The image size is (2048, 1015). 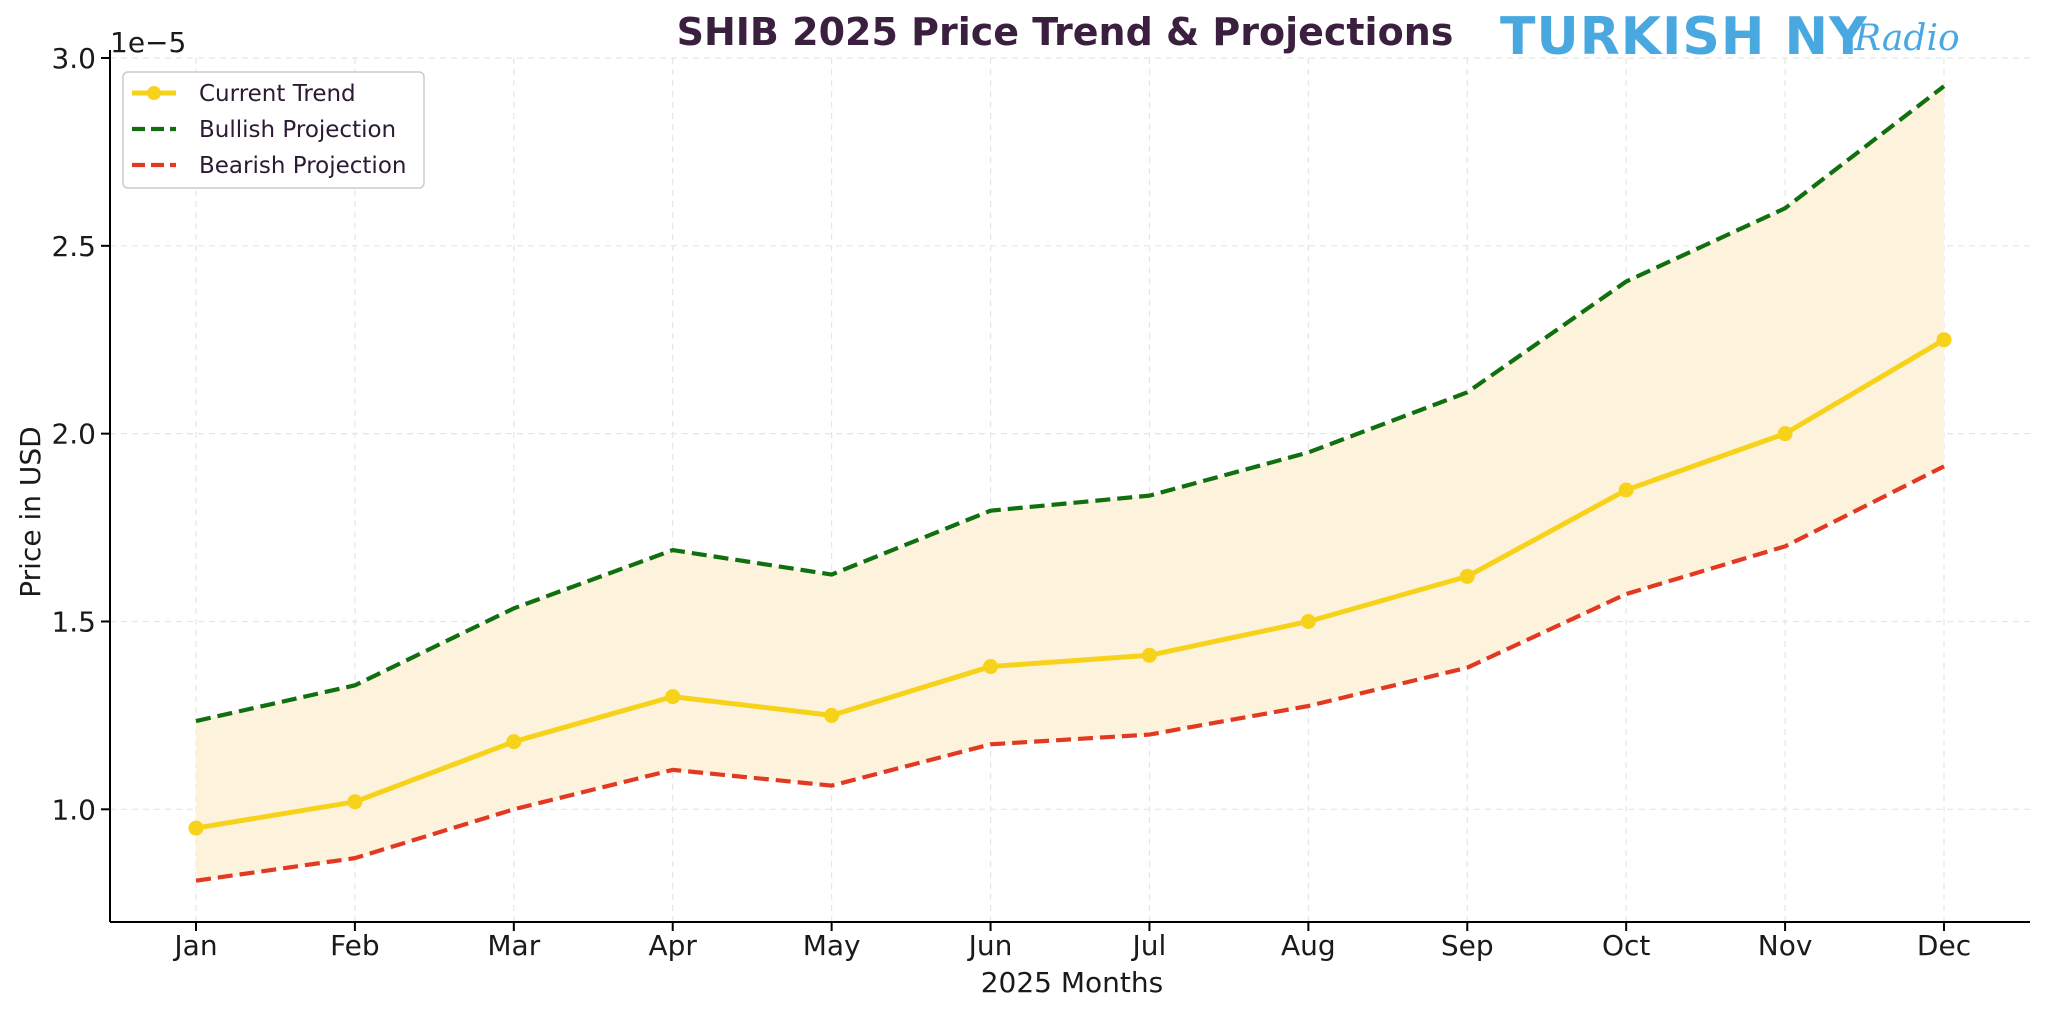 I want to click on y-tick-label: 1.0, so click(x=73, y=809).